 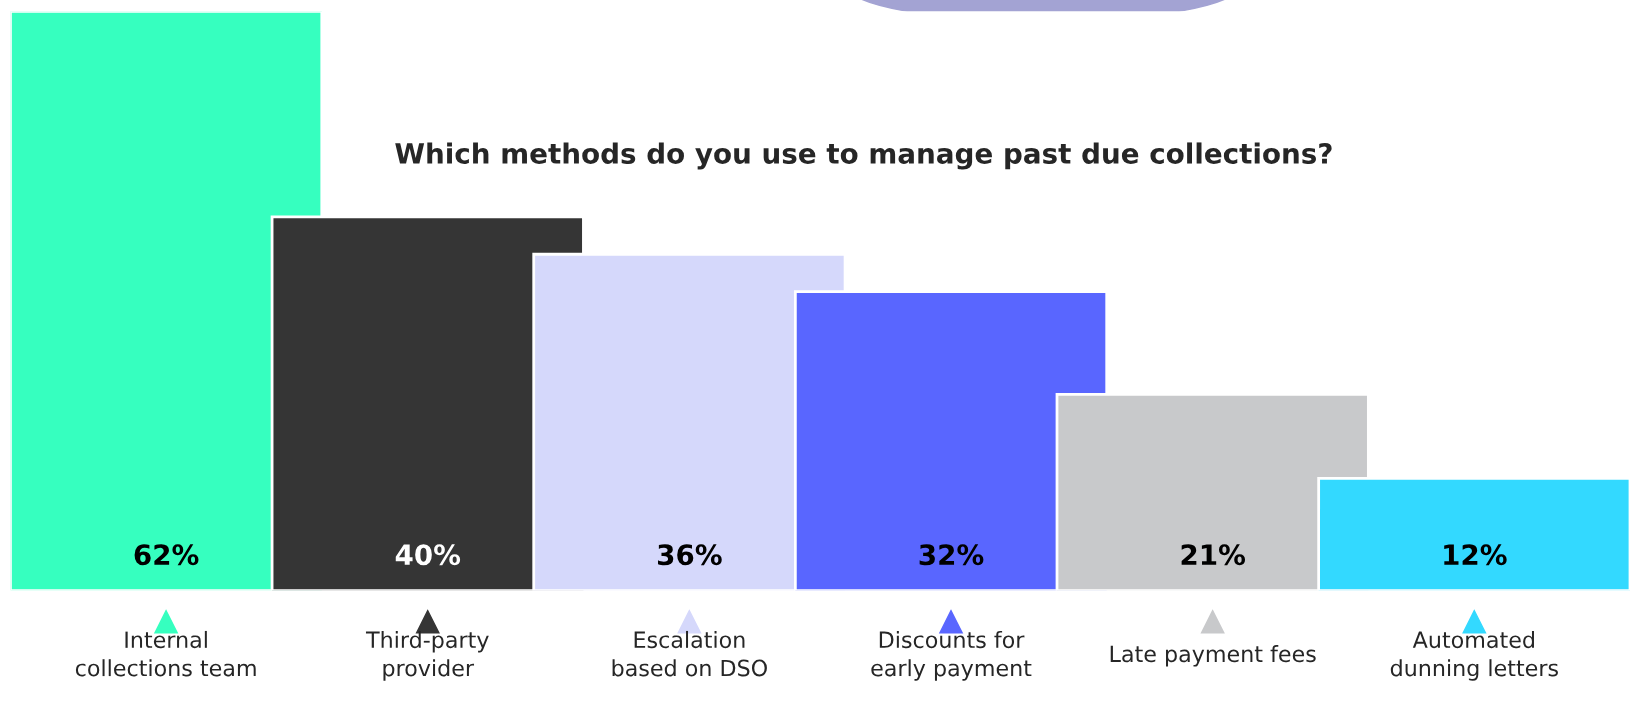 I want to click on x-tick-label: Late payment fees, so click(x=1213, y=656).